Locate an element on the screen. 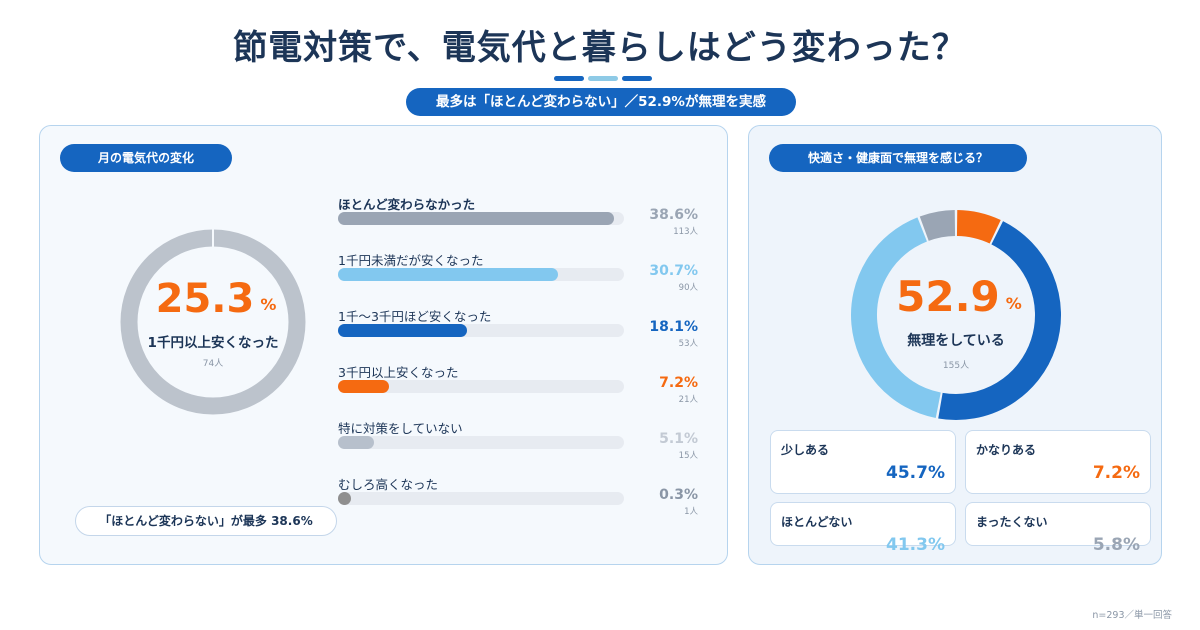  page-title: 節電対策で、電気代と暮らしはどう変わった？ is located at coordinates (600, 48).